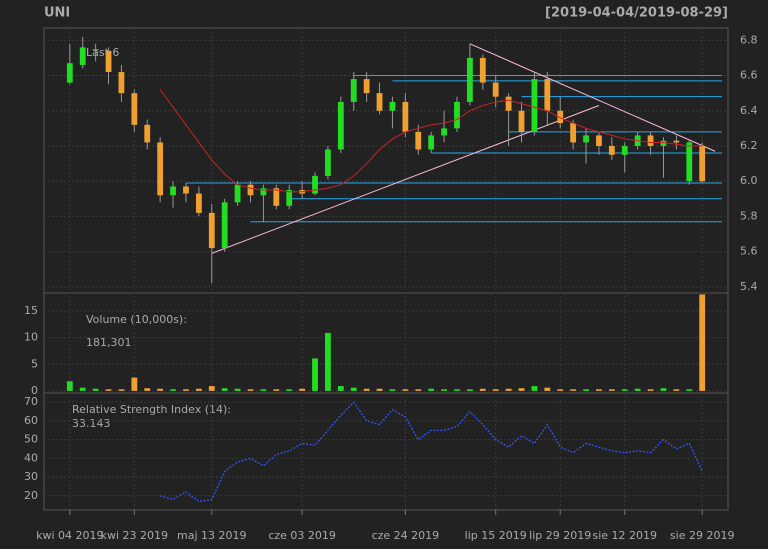 This screenshot has width=768, height=549. What do you see at coordinates (109, 342) in the screenshot?
I see `volume-last: 181,301` at bounding box center [109, 342].